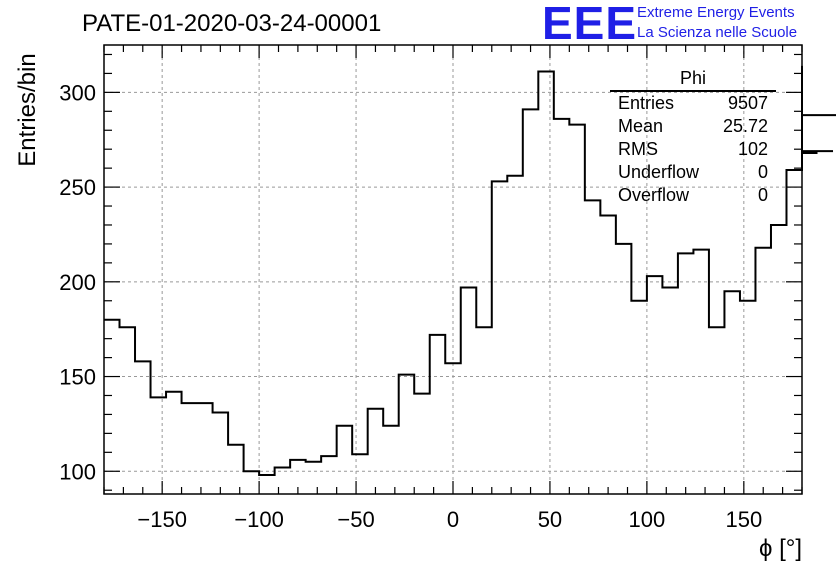 Image resolution: width=836 pixels, height=572 pixels. I want to click on stat-row-underflow: Underflow 0, so click(693, 172).